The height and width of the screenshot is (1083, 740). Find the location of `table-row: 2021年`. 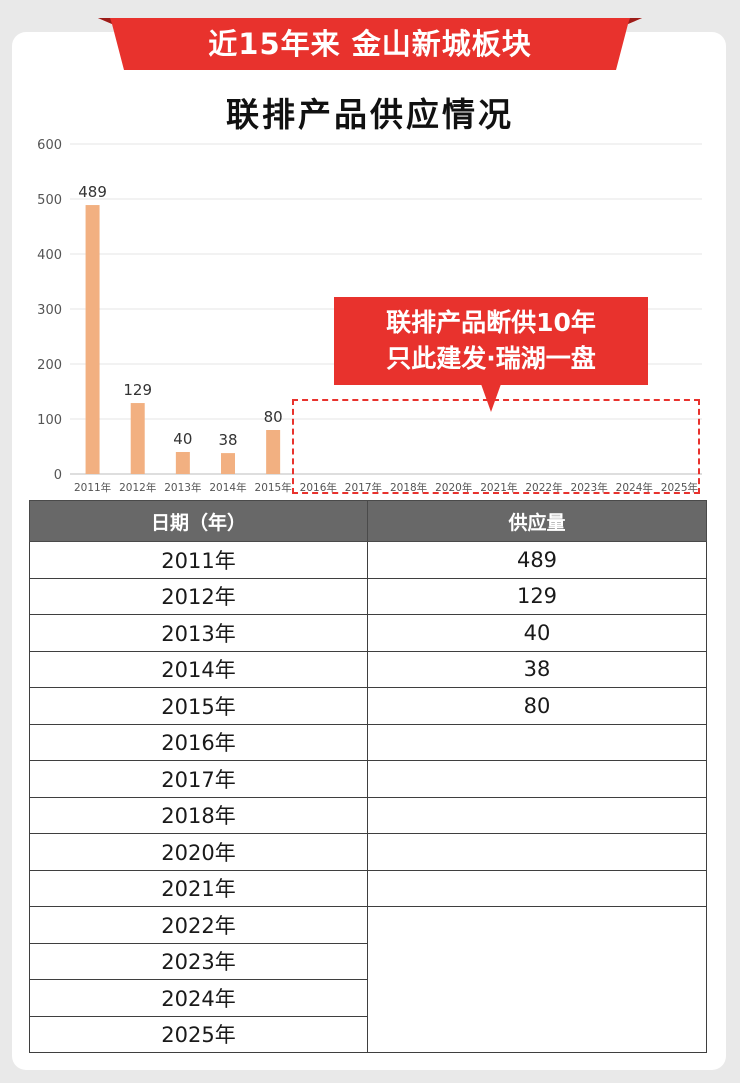

table-row: 2021年 is located at coordinates (368, 888).